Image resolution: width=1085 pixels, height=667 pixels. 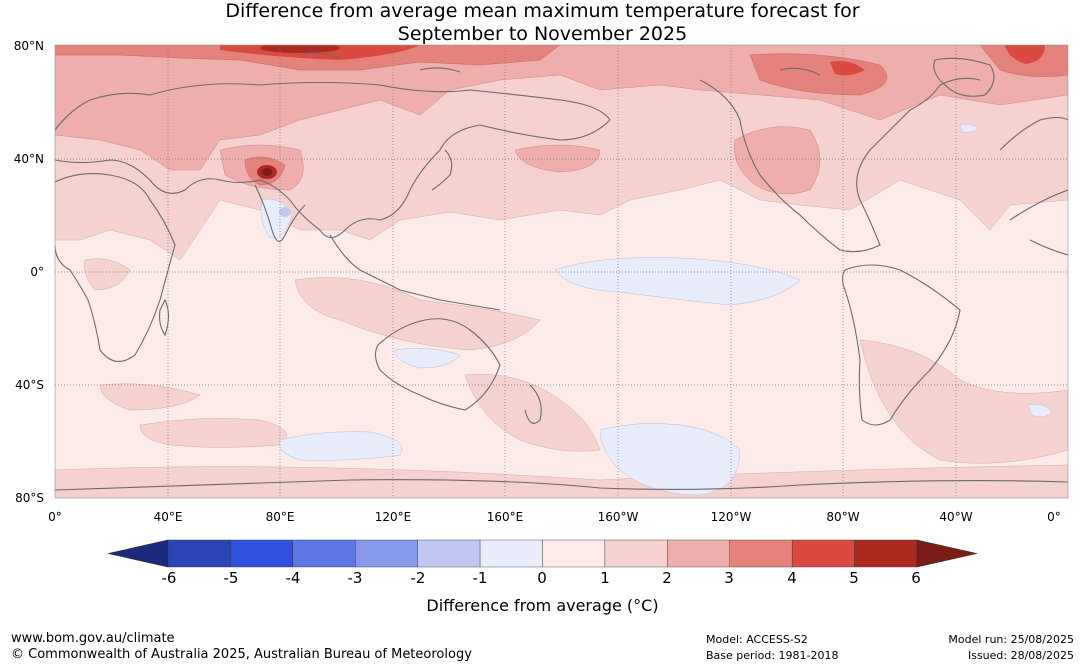 I want to click on colorbar-tick: -6, so click(x=169, y=578).